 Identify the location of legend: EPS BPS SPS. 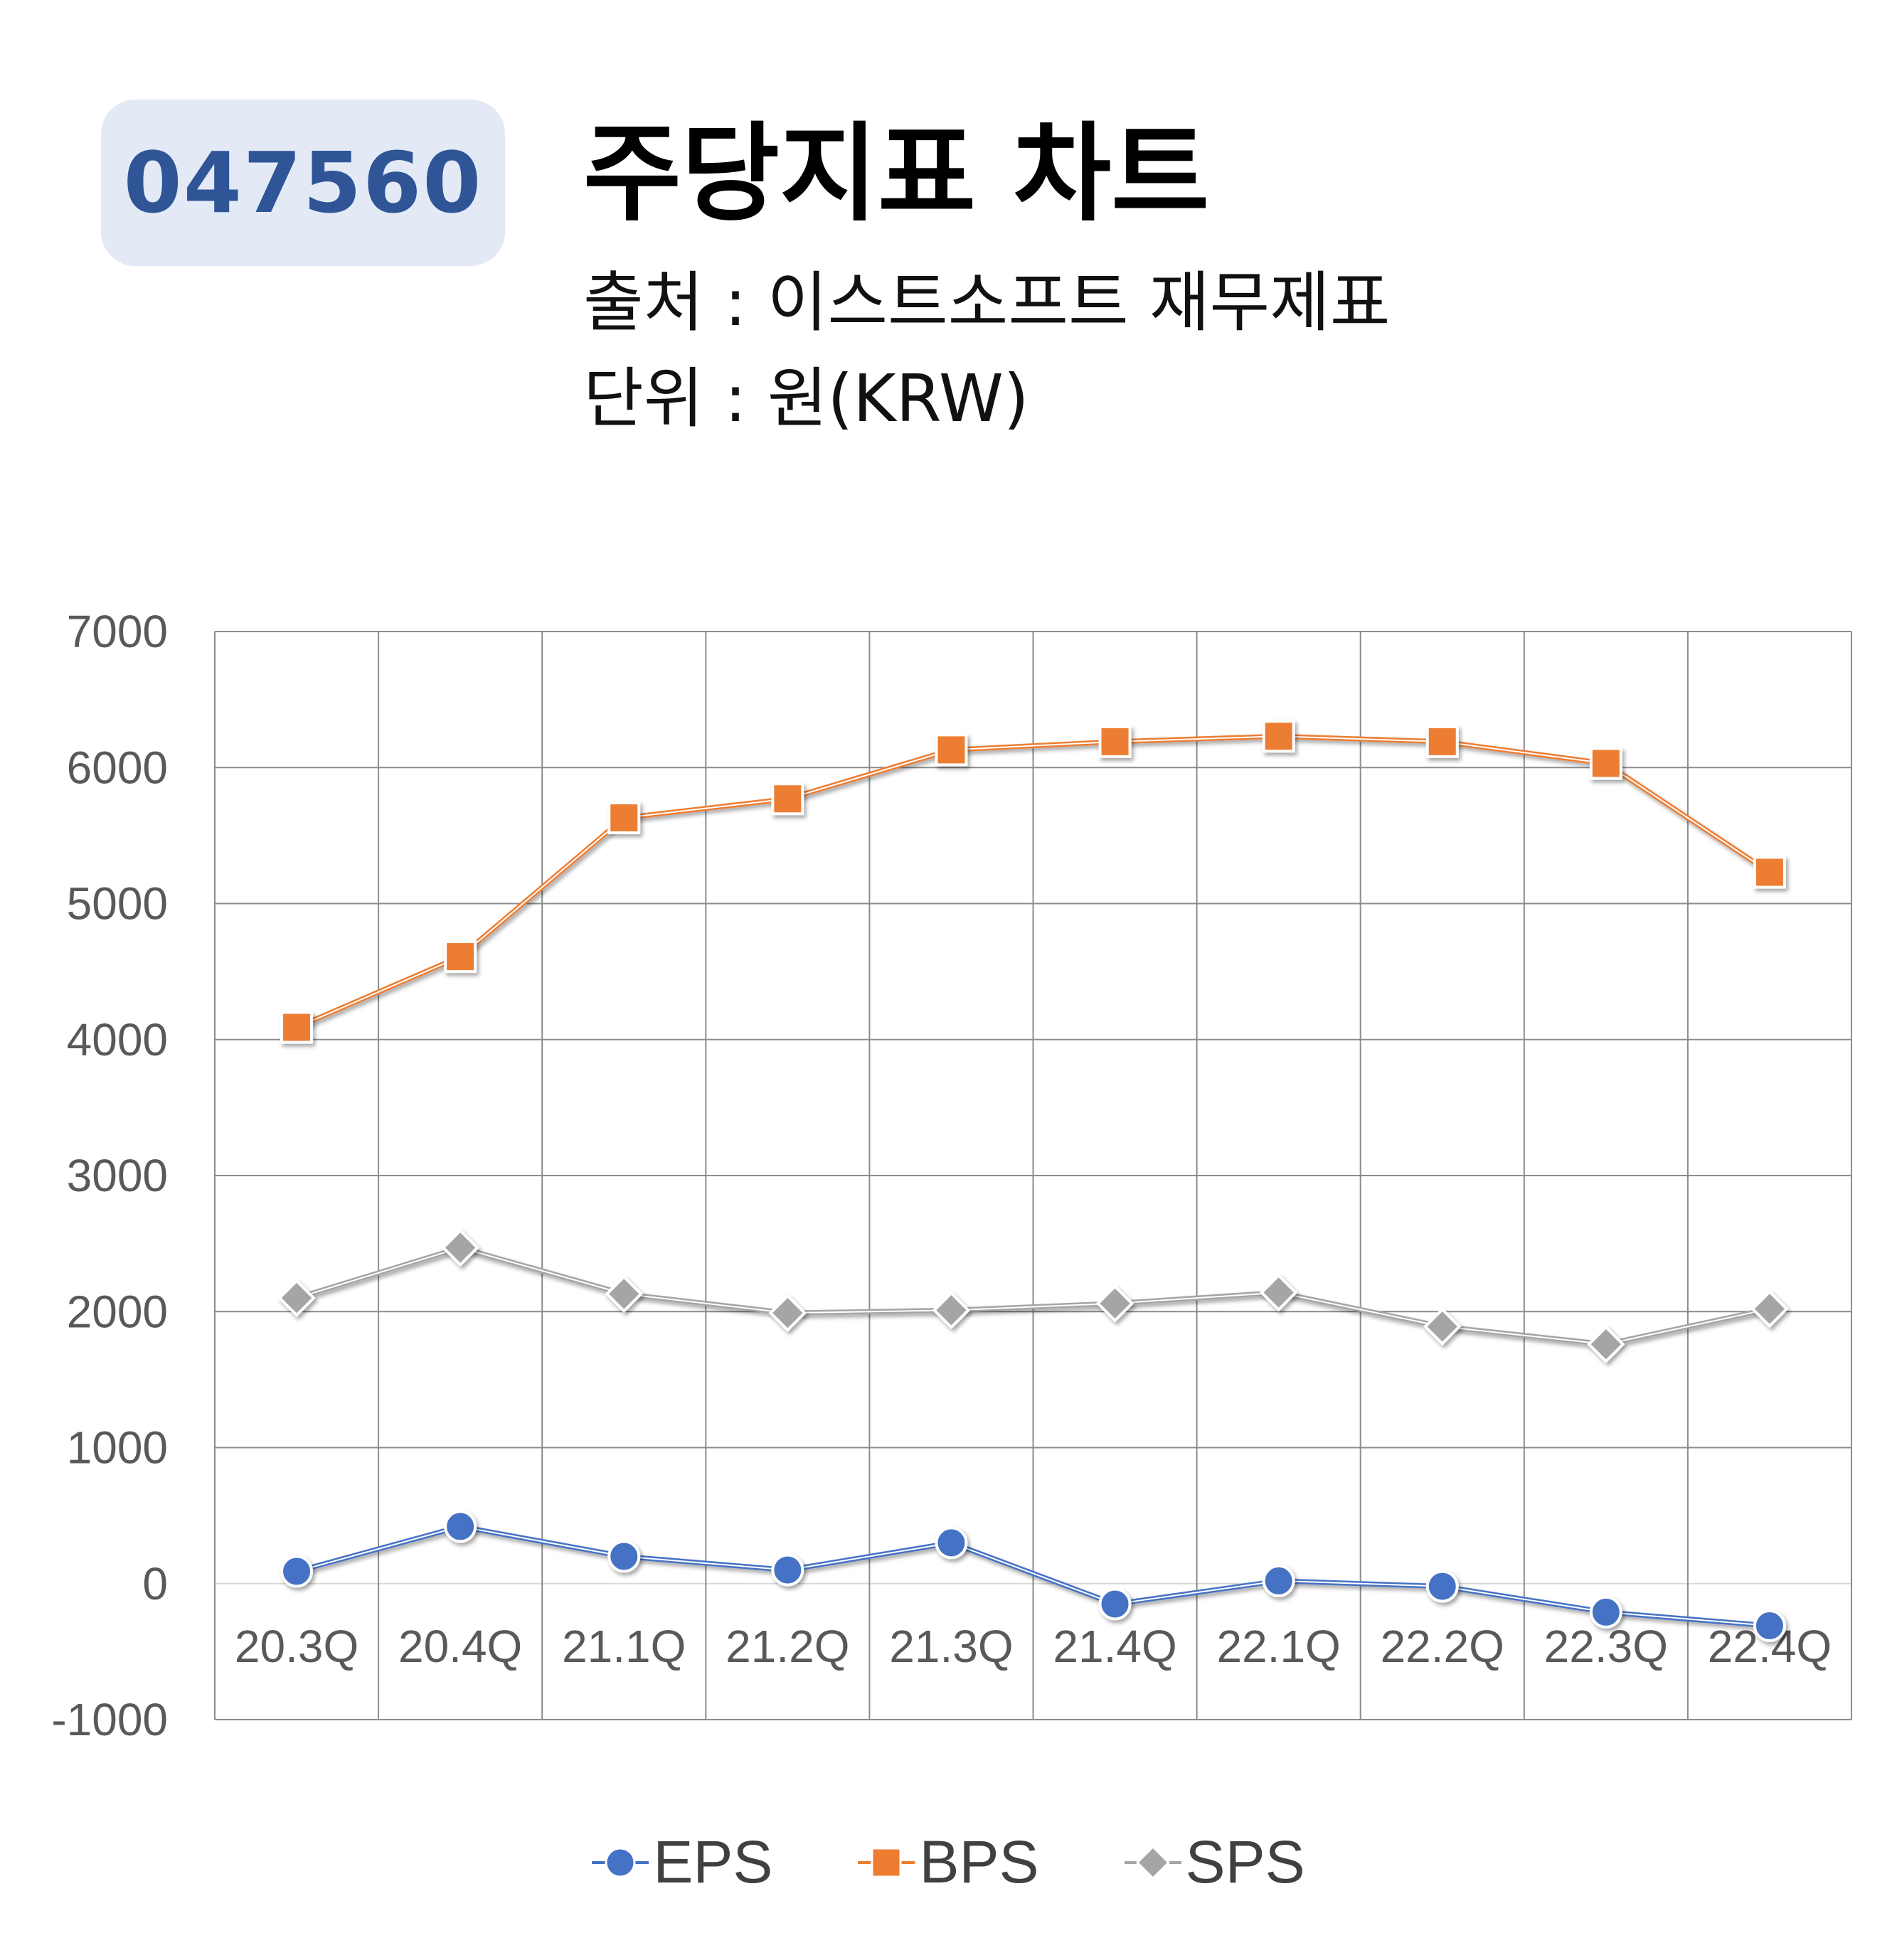
(948, 1862).